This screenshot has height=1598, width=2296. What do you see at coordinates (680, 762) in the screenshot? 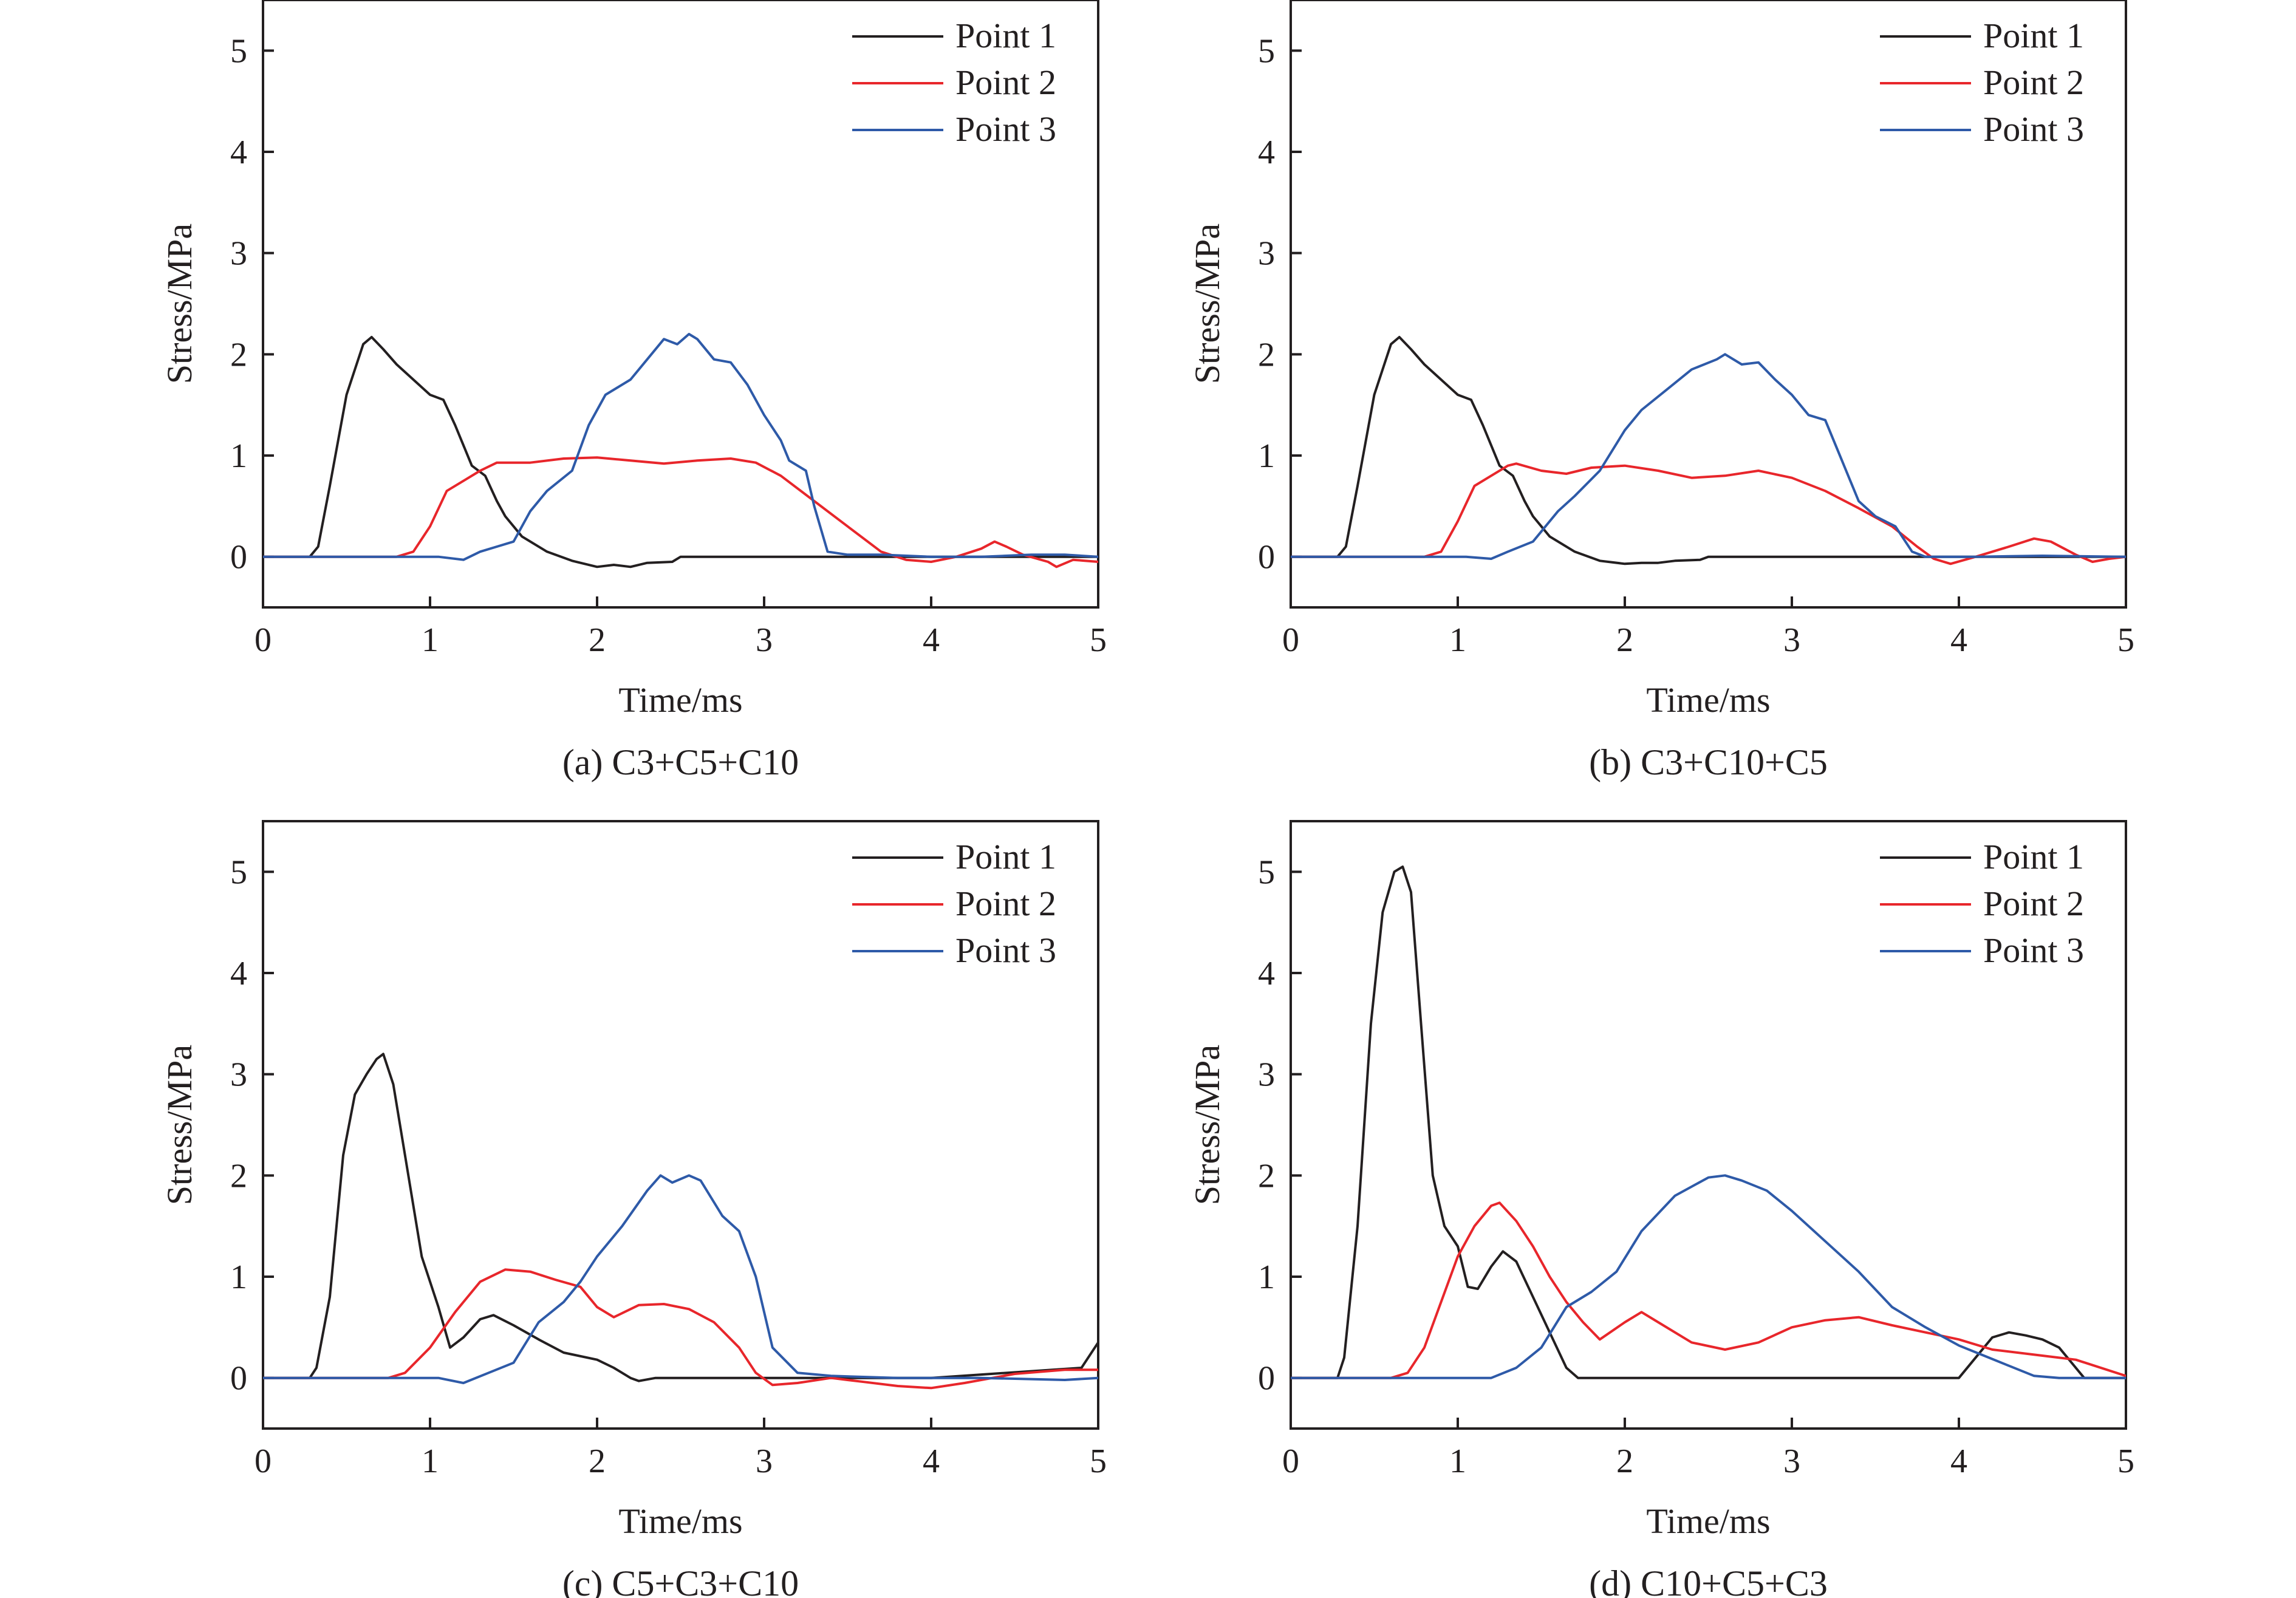
I see `panel-caption: (a) C3+C5+C10` at bounding box center [680, 762].